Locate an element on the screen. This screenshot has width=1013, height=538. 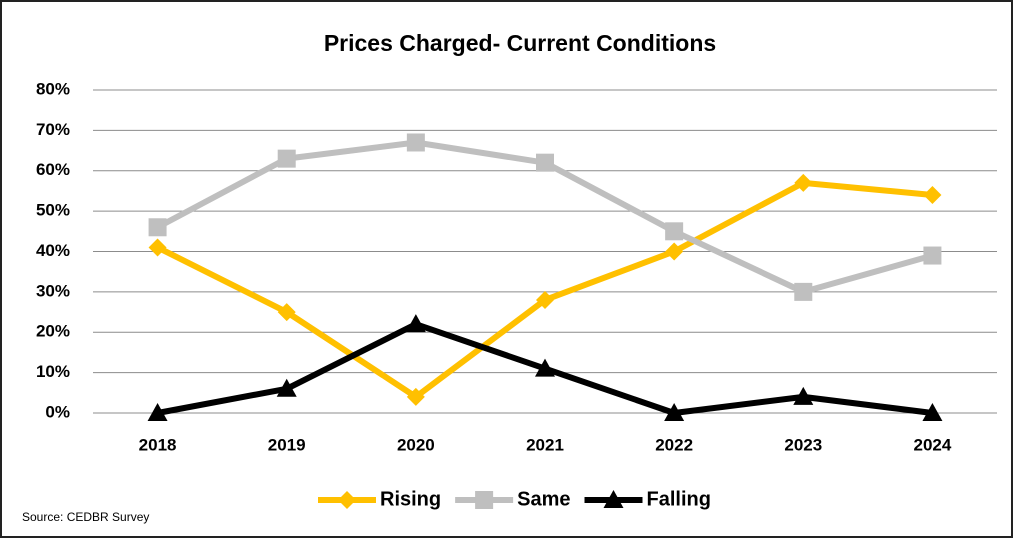
y-tick-label: 80% is located at coordinates (53, 88).